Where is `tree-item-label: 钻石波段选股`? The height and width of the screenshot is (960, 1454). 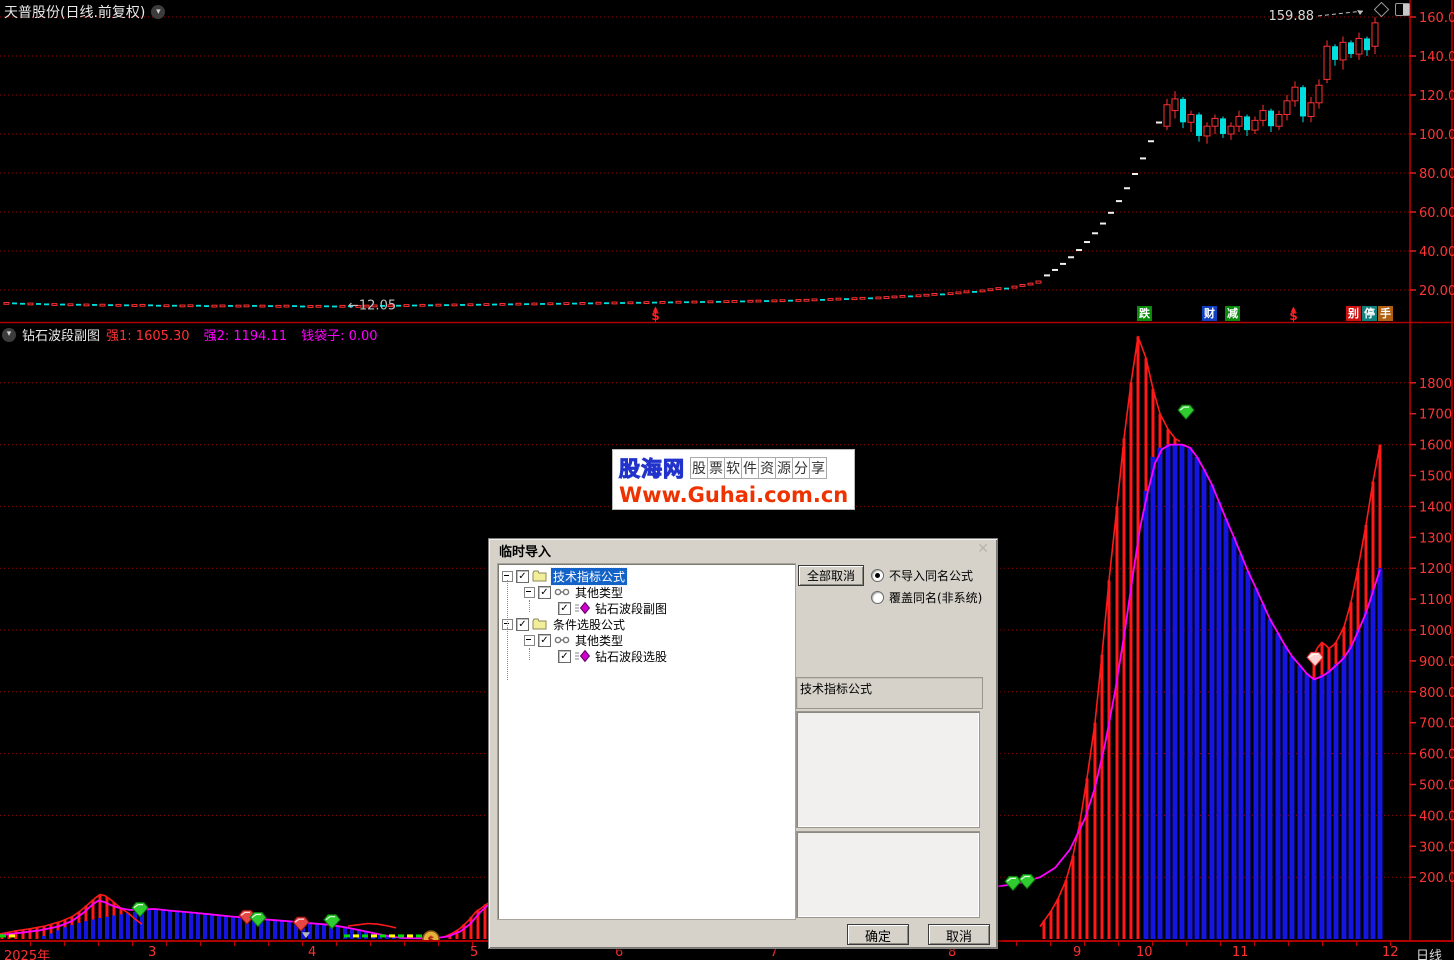 tree-item-label: 钻石波段选股 is located at coordinates (631, 656).